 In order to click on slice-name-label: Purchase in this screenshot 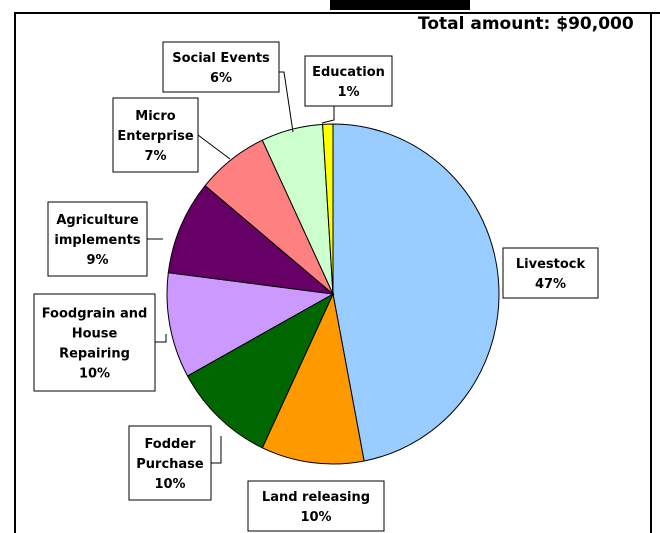, I will do `click(170, 464)`.